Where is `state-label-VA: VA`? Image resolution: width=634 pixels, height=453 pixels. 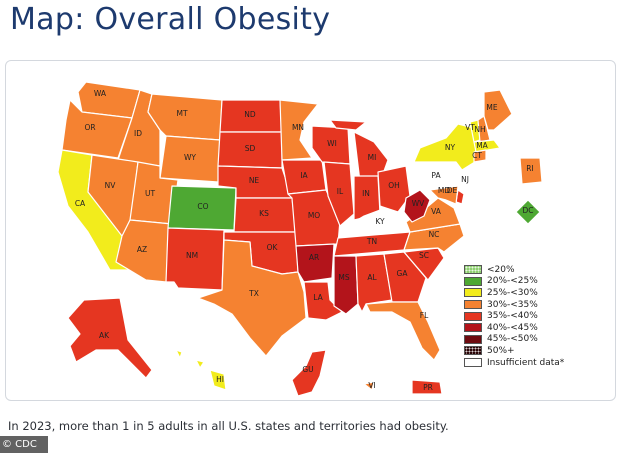
state-label-VA: VA is located at coordinates (436, 211).